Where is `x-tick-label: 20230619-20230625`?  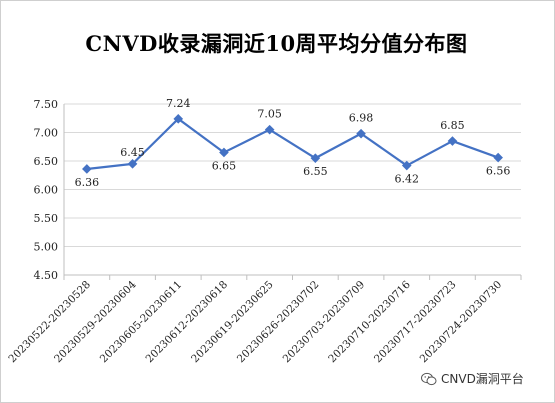
x-tick-label: 20230619-20230625 is located at coordinates (232, 322).